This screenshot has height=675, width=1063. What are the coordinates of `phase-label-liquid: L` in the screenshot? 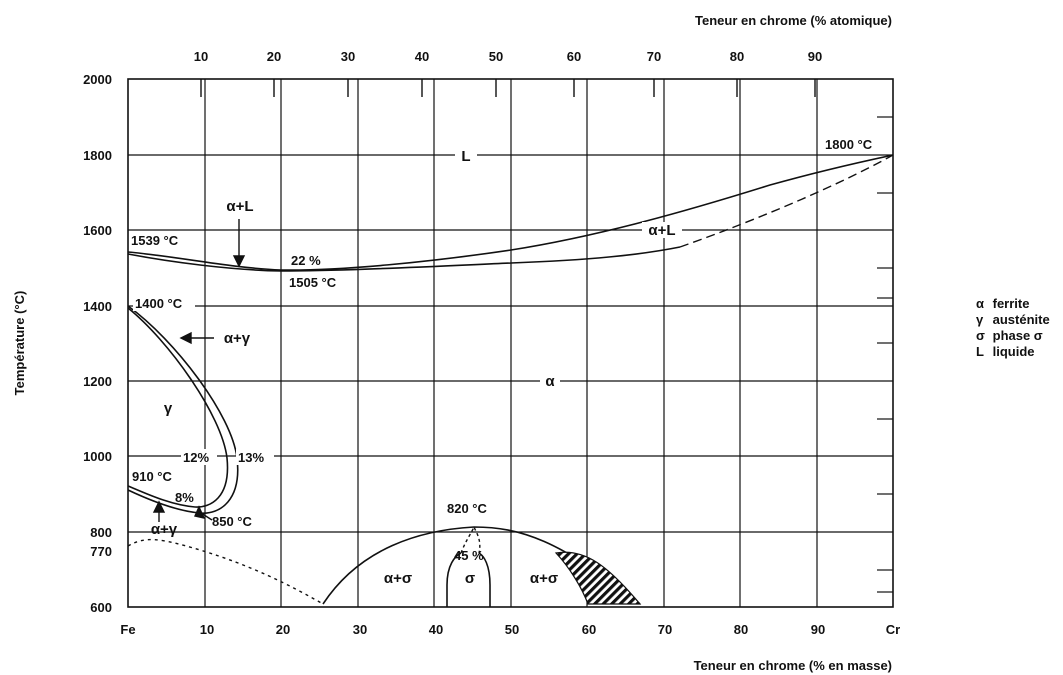 It's located at (465, 156).